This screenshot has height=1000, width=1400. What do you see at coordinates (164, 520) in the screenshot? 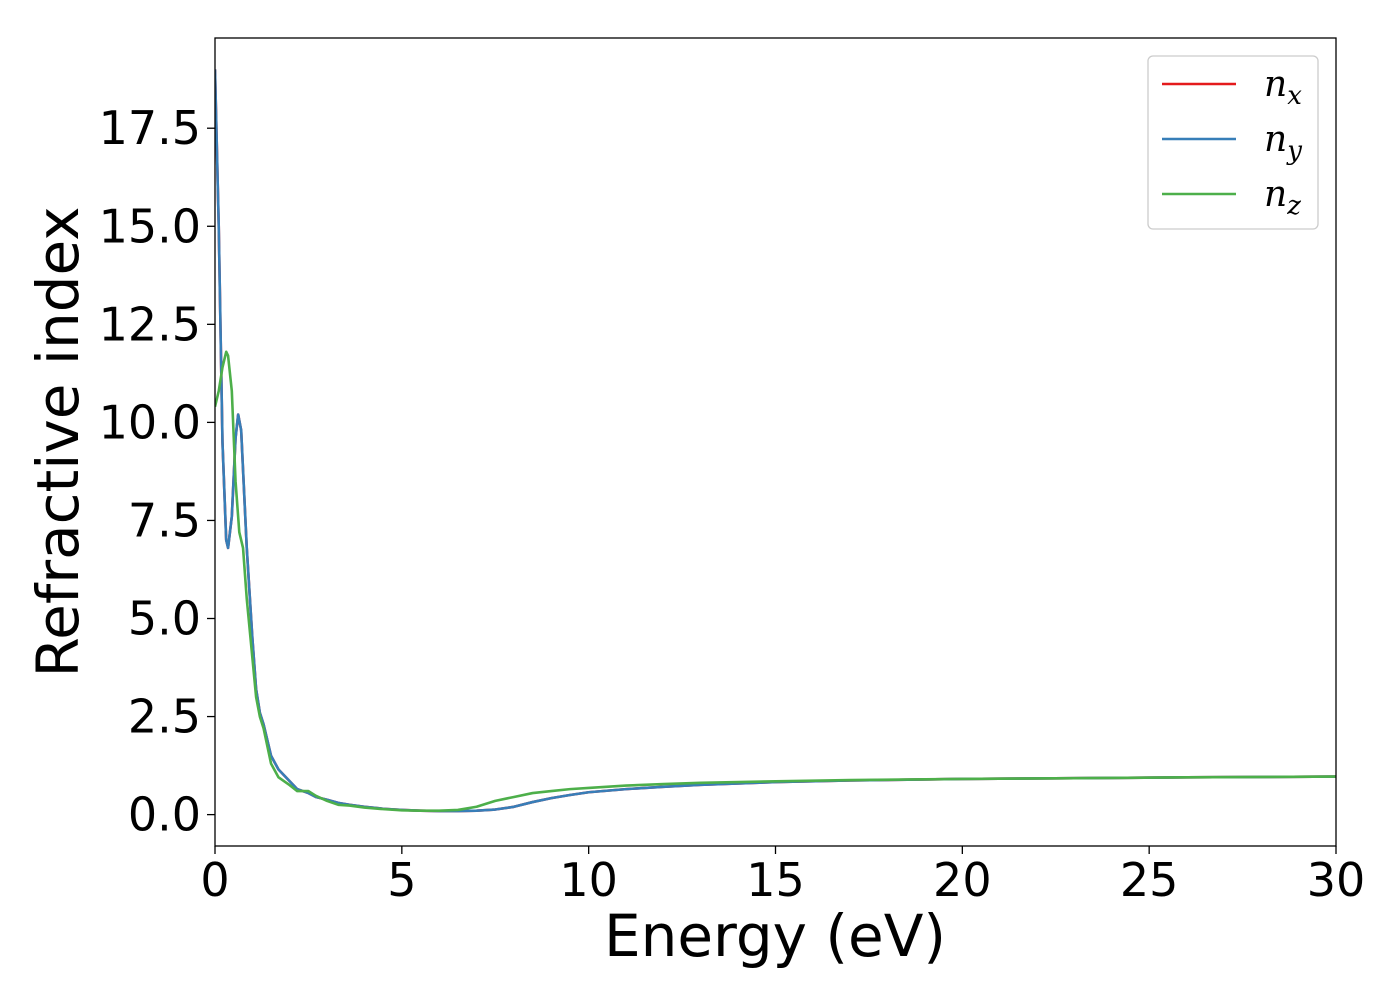
I see `y-tick-label: 7.5` at bounding box center [164, 520].